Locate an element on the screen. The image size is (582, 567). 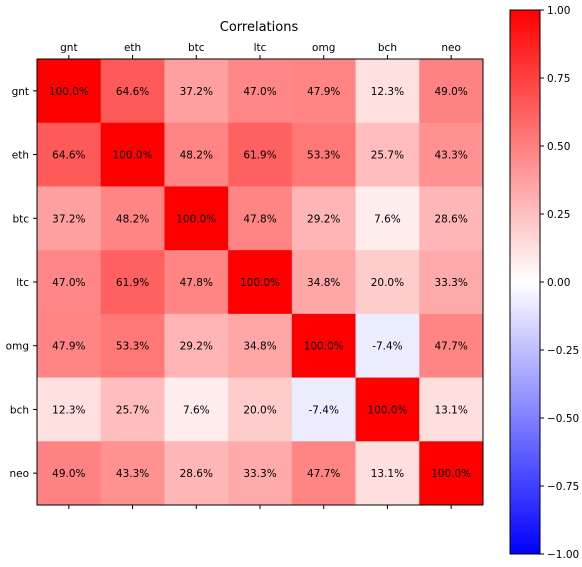
cell-value-label: 47.0% is located at coordinates (259, 92).